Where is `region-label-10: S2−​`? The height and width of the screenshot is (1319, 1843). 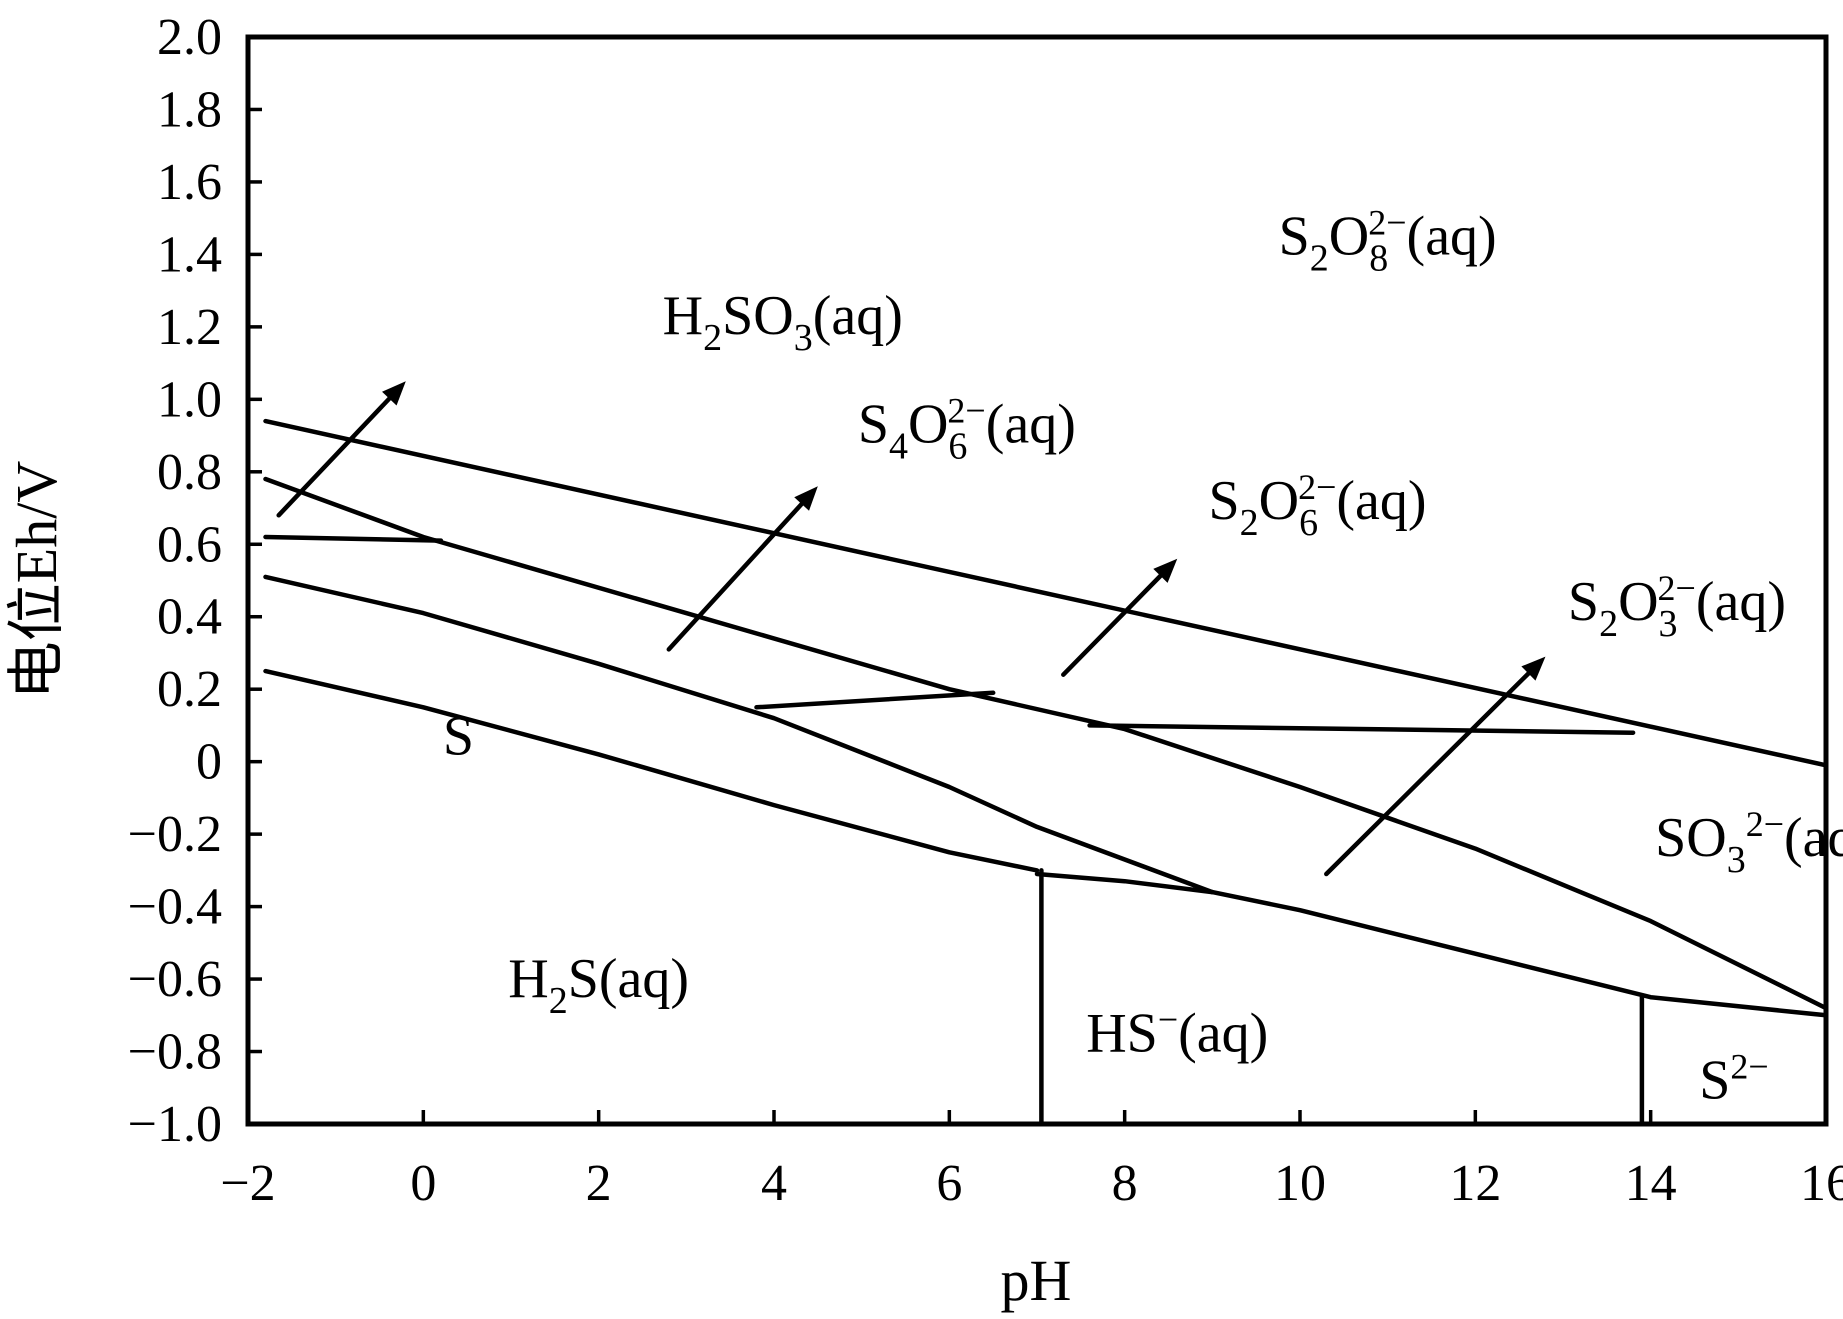
region-label-10: S2−​ is located at coordinates (1733, 1079).